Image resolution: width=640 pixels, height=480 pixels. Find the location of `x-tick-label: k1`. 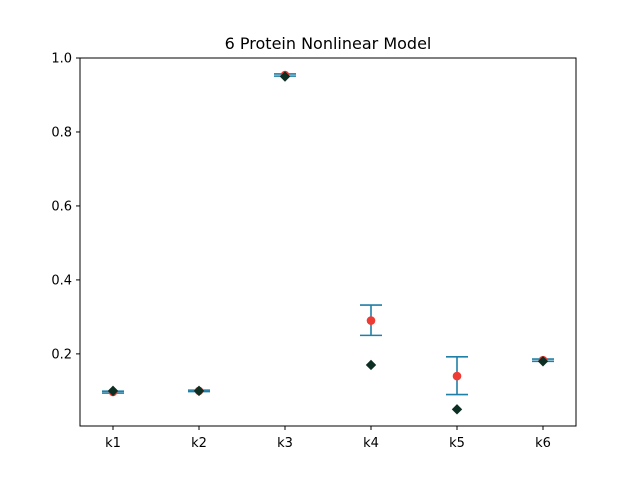

x-tick-label: k1 is located at coordinates (113, 443).